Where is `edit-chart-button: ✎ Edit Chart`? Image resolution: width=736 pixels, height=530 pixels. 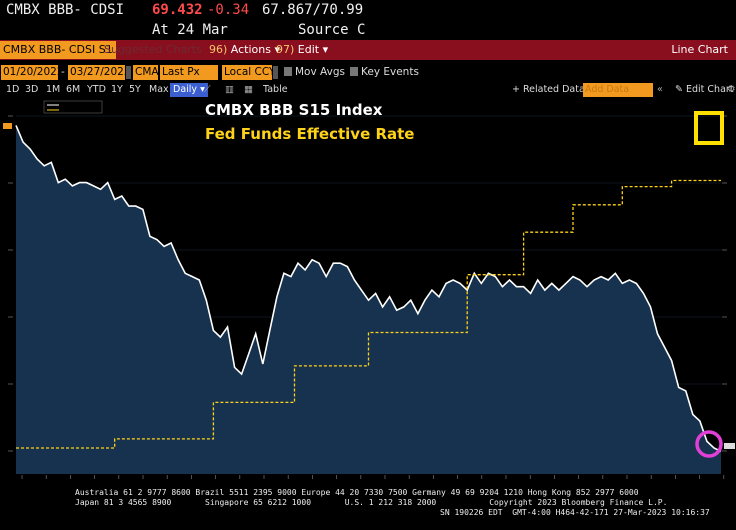 edit-chart-button: ✎ Edit Chart is located at coordinates (704, 90).